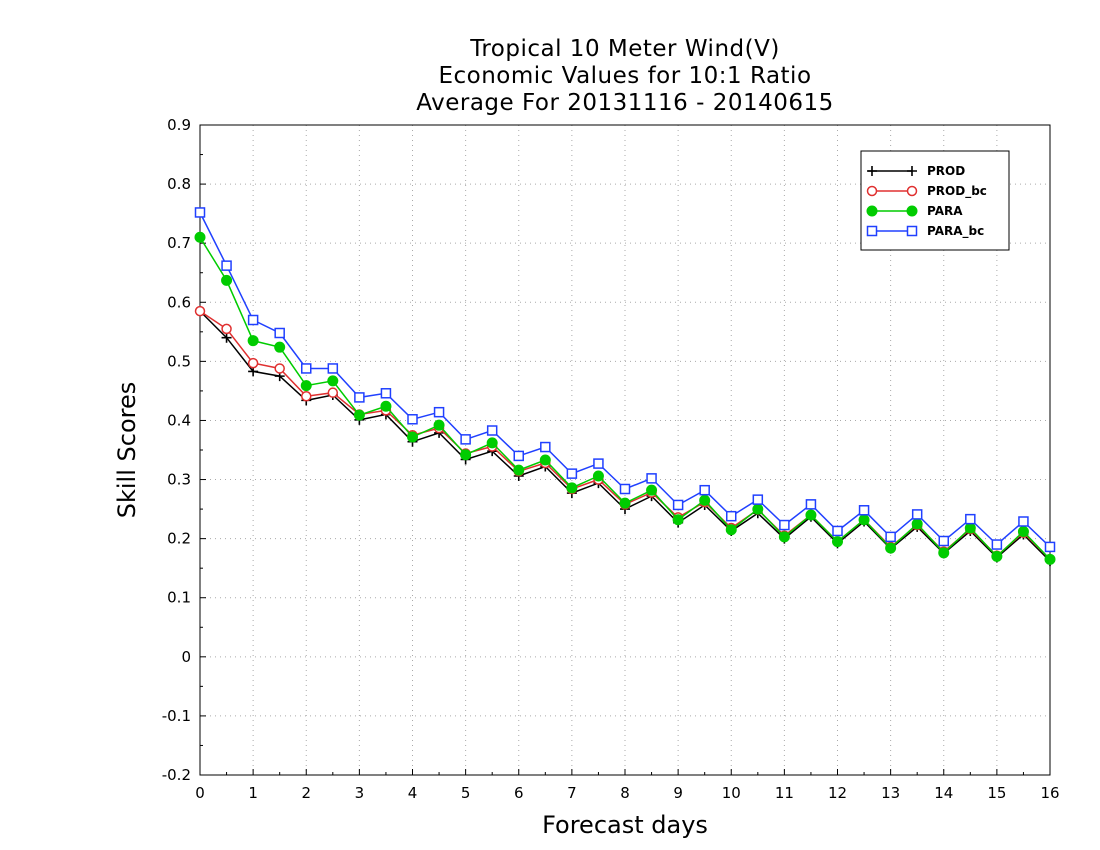 The image size is (1100, 850). I want to click on x-axis-label: Forecast days, so click(625, 825).